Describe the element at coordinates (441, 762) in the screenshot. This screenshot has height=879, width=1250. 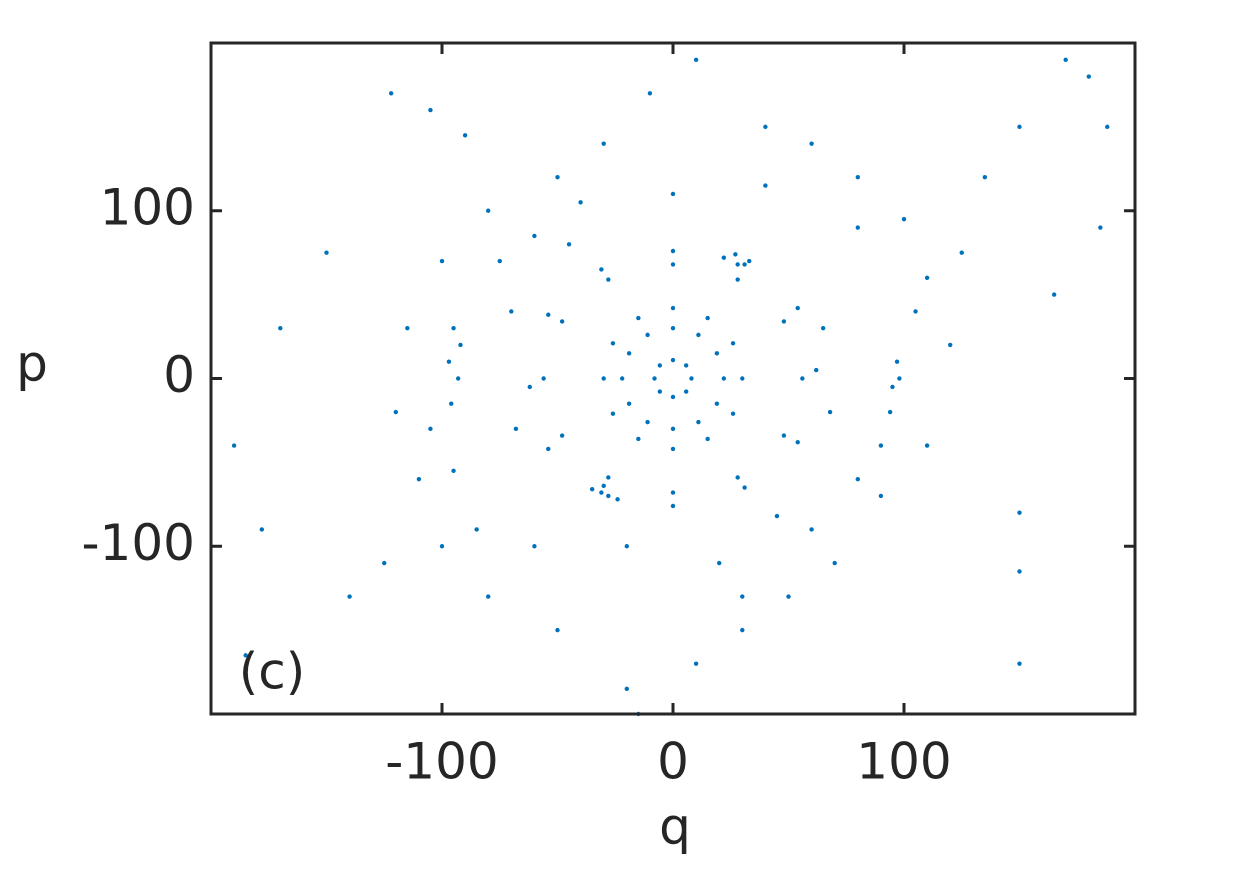
I see `x-tick-label: -100` at that location.